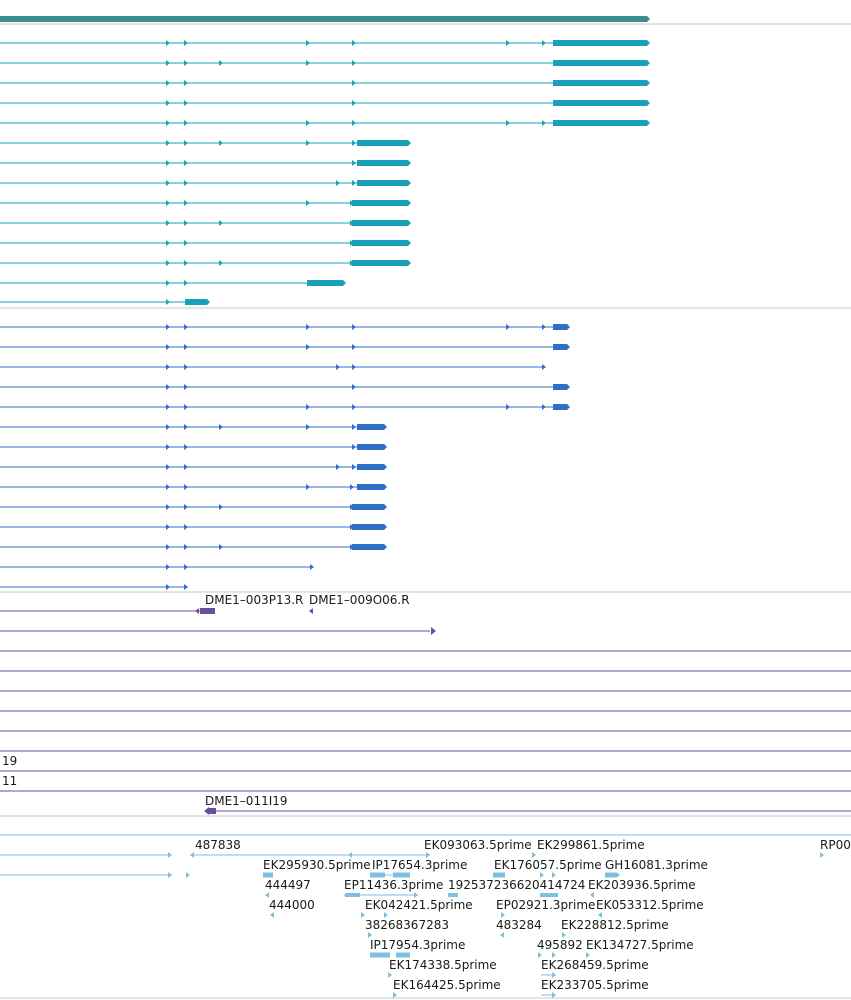 Image resolution: width=851 pixels, height=1000 pixels. Describe the element at coordinates (359, 600) in the screenshot. I see `clone-label: DME1–009O06.R` at that location.